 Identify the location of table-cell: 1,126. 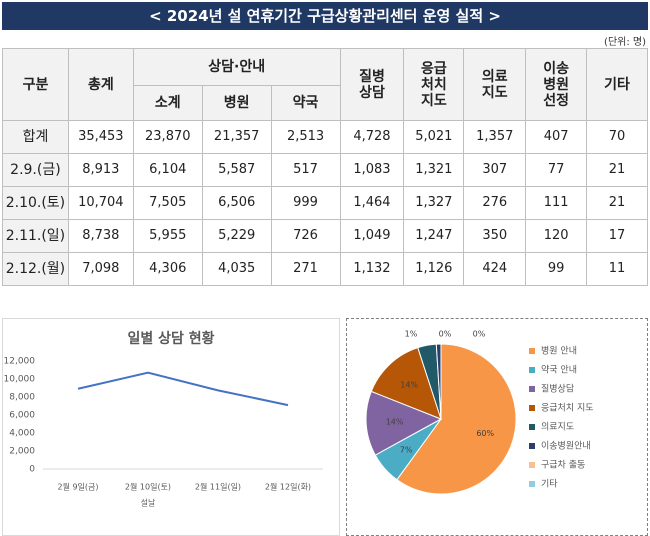
(434, 269).